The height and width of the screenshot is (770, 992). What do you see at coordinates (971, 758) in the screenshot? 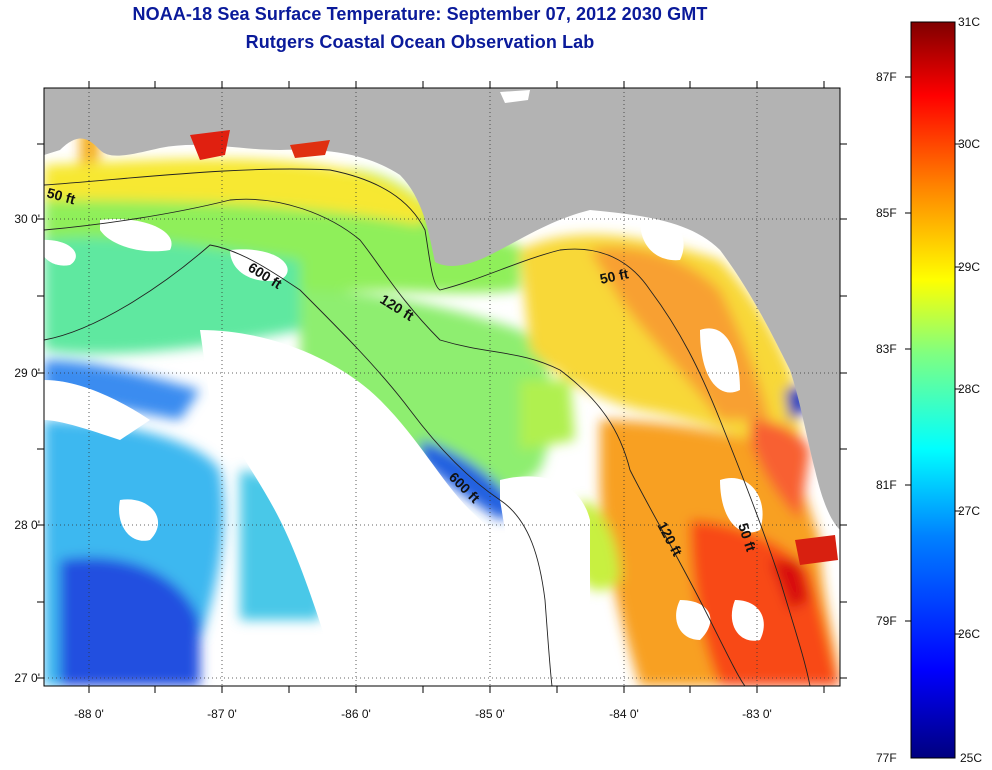
I see `celsius-label: 25C` at bounding box center [971, 758].